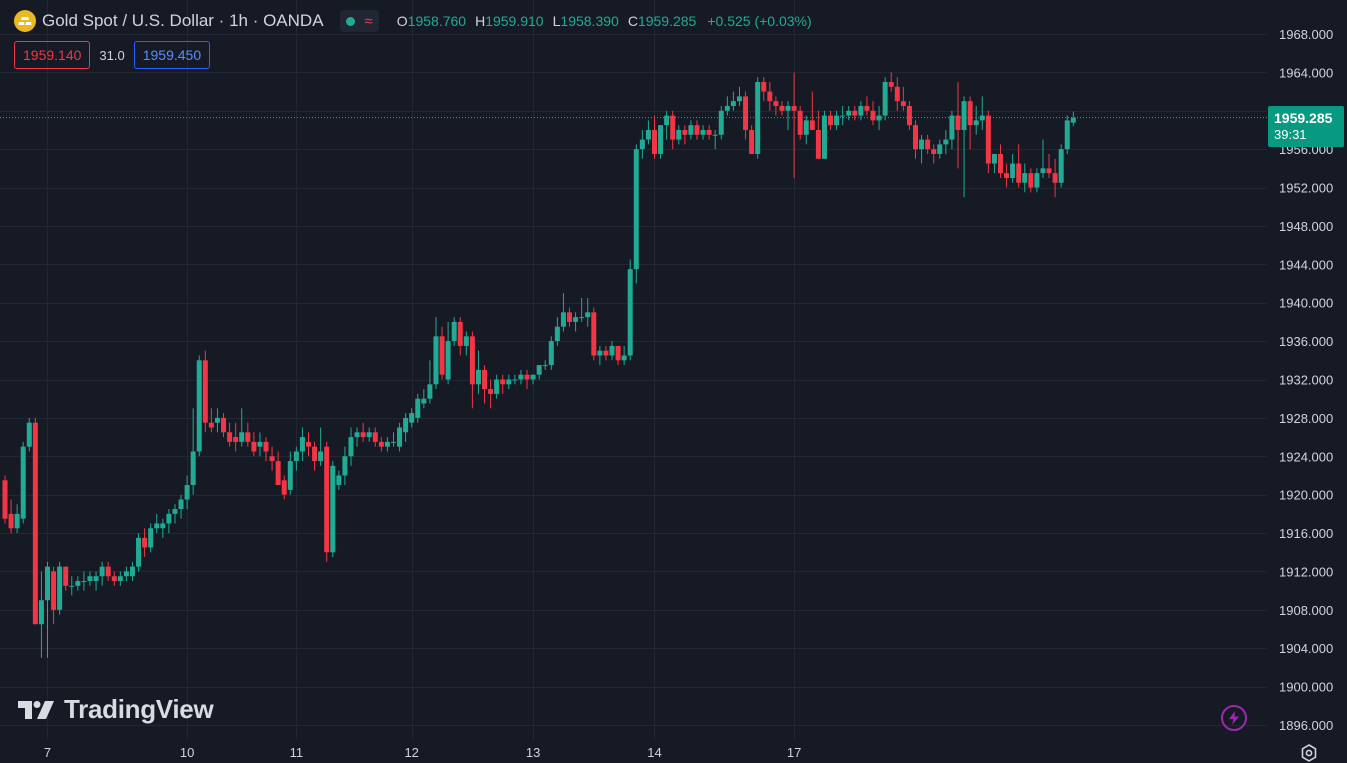 Image resolution: width=1347 pixels, height=763 pixels. What do you see at coordinates (1306, 648) in the screenshot?
I see `y-axis-tick-label: 1904.000` at bounding box center [1306, 648].